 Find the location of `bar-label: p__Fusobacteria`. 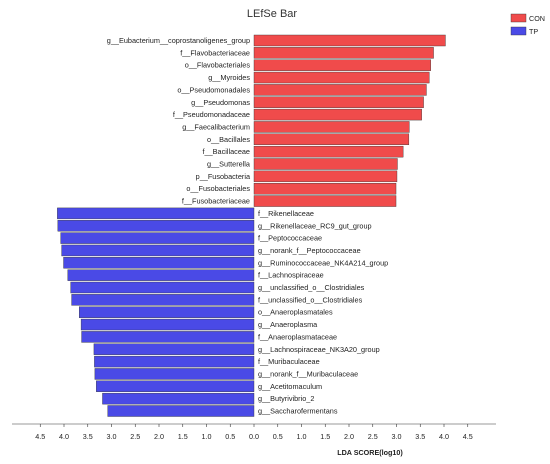

bar-label: p__Fusobacteria is located at coordinates (223, 176).